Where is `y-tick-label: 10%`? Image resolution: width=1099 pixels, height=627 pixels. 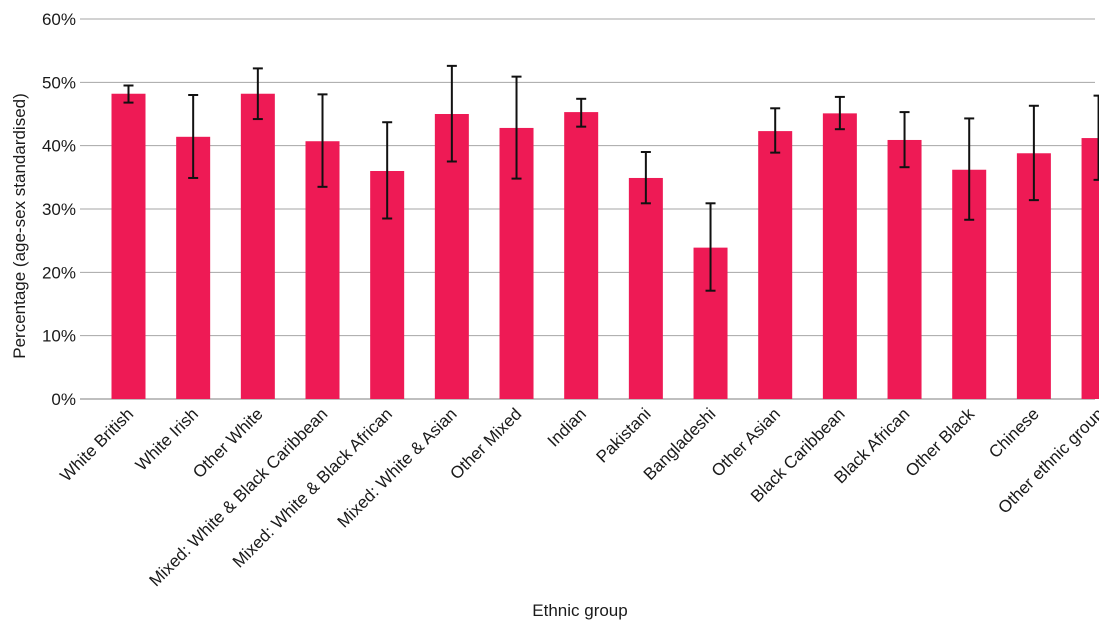 y-tick-label: 10% is located at coordinates (59, 336).